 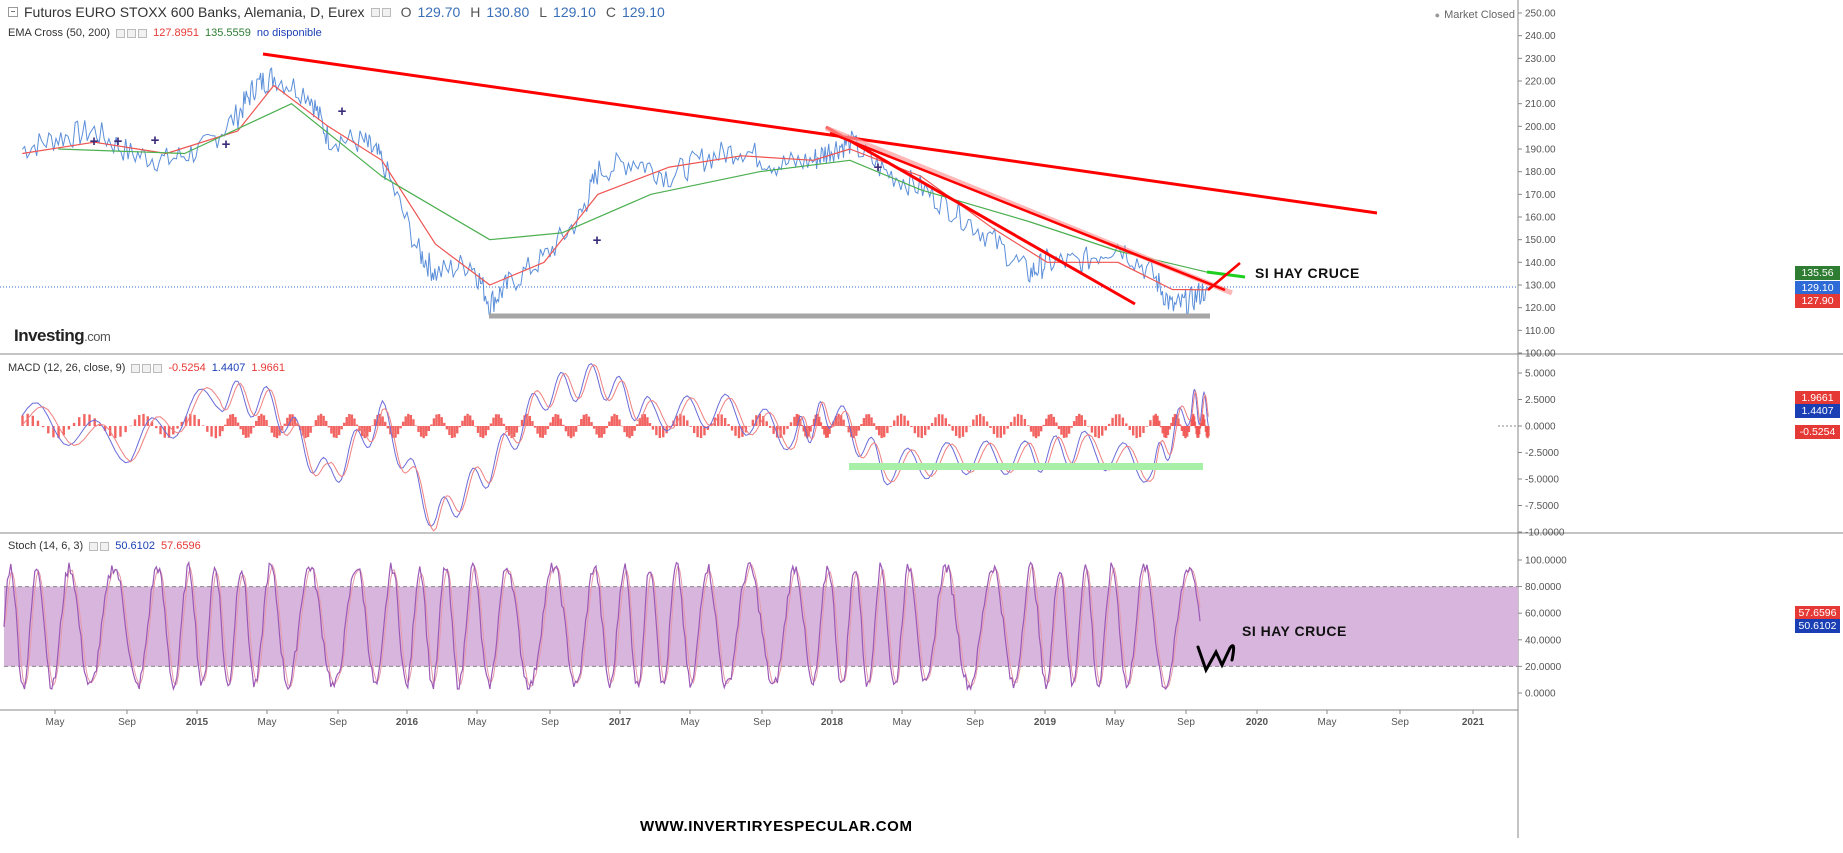 What do you see at coordinates (67, 368) in the screenshot?
I see `macd-indicator-name: MACD (12, 26, close, 9)` at bounding box center [67, 368].